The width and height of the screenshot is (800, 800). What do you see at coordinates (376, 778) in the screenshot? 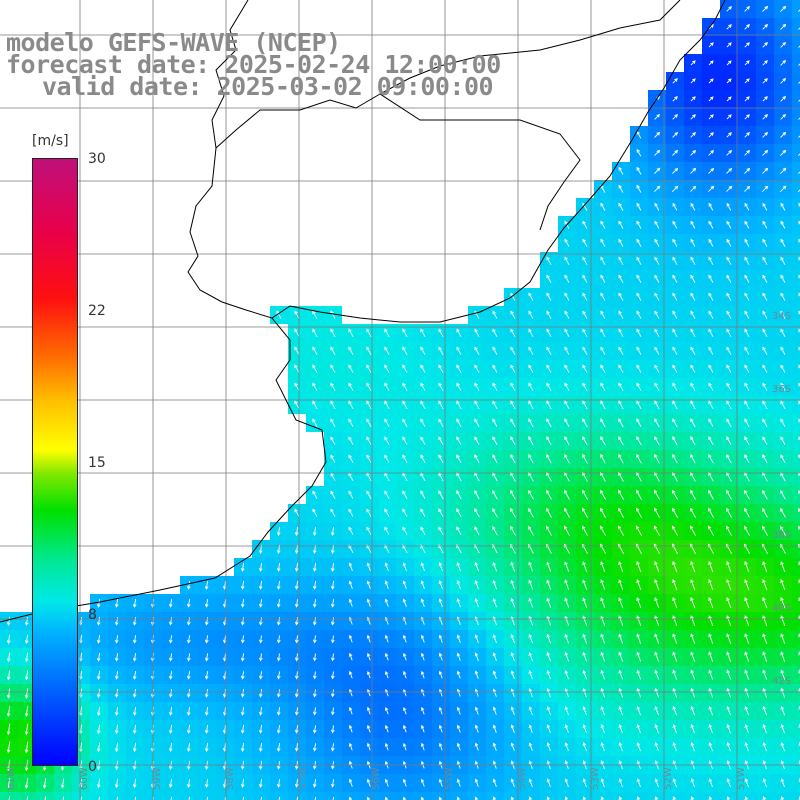
I see `lon-label: 56W` at bounding box center [376, 778].